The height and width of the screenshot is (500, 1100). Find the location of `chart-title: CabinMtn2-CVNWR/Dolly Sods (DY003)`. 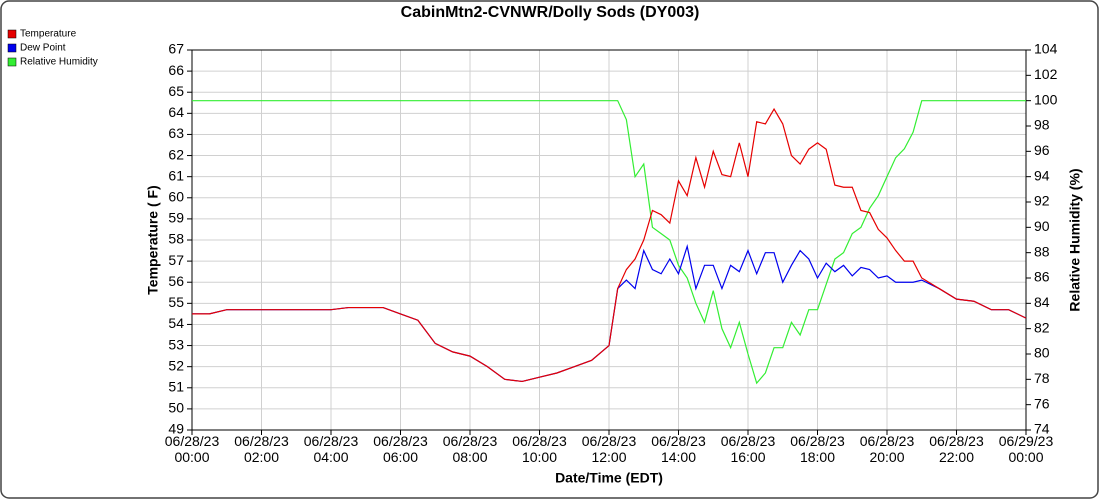

chart-title: CabinMtn2-CVNWR/Dolly Sods (DY003) is located at coordinates (550, 12).